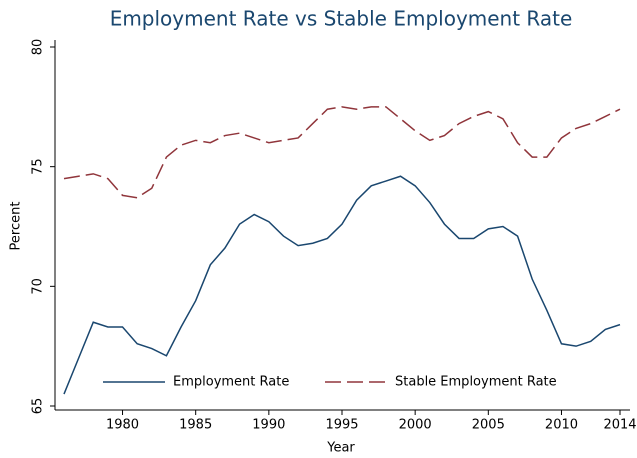 The height and width of the screenshot is (458, 637). What do you see at coordinates (268, 425) in the screenshot?
I see `x-tick-label: 1990` at bounding box center [268, 425].